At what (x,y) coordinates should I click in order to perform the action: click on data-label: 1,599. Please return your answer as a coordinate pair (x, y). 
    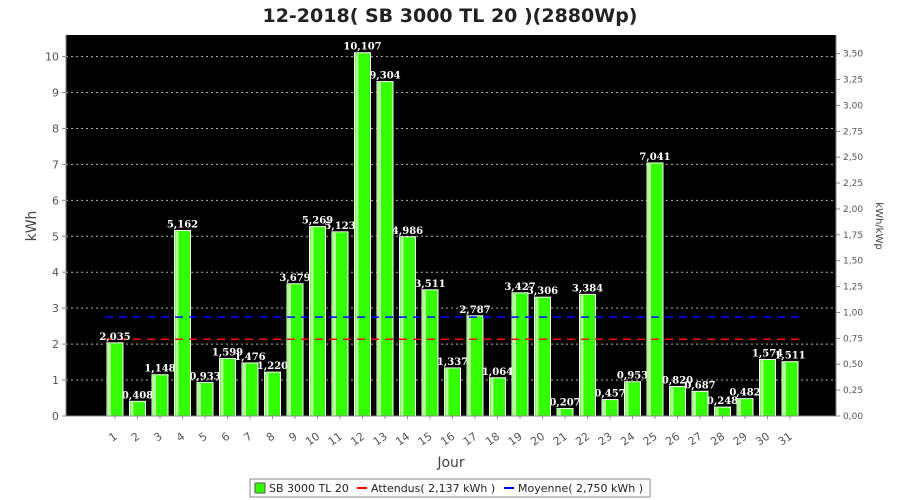
    Looking at the image, I should click on (227, 353).